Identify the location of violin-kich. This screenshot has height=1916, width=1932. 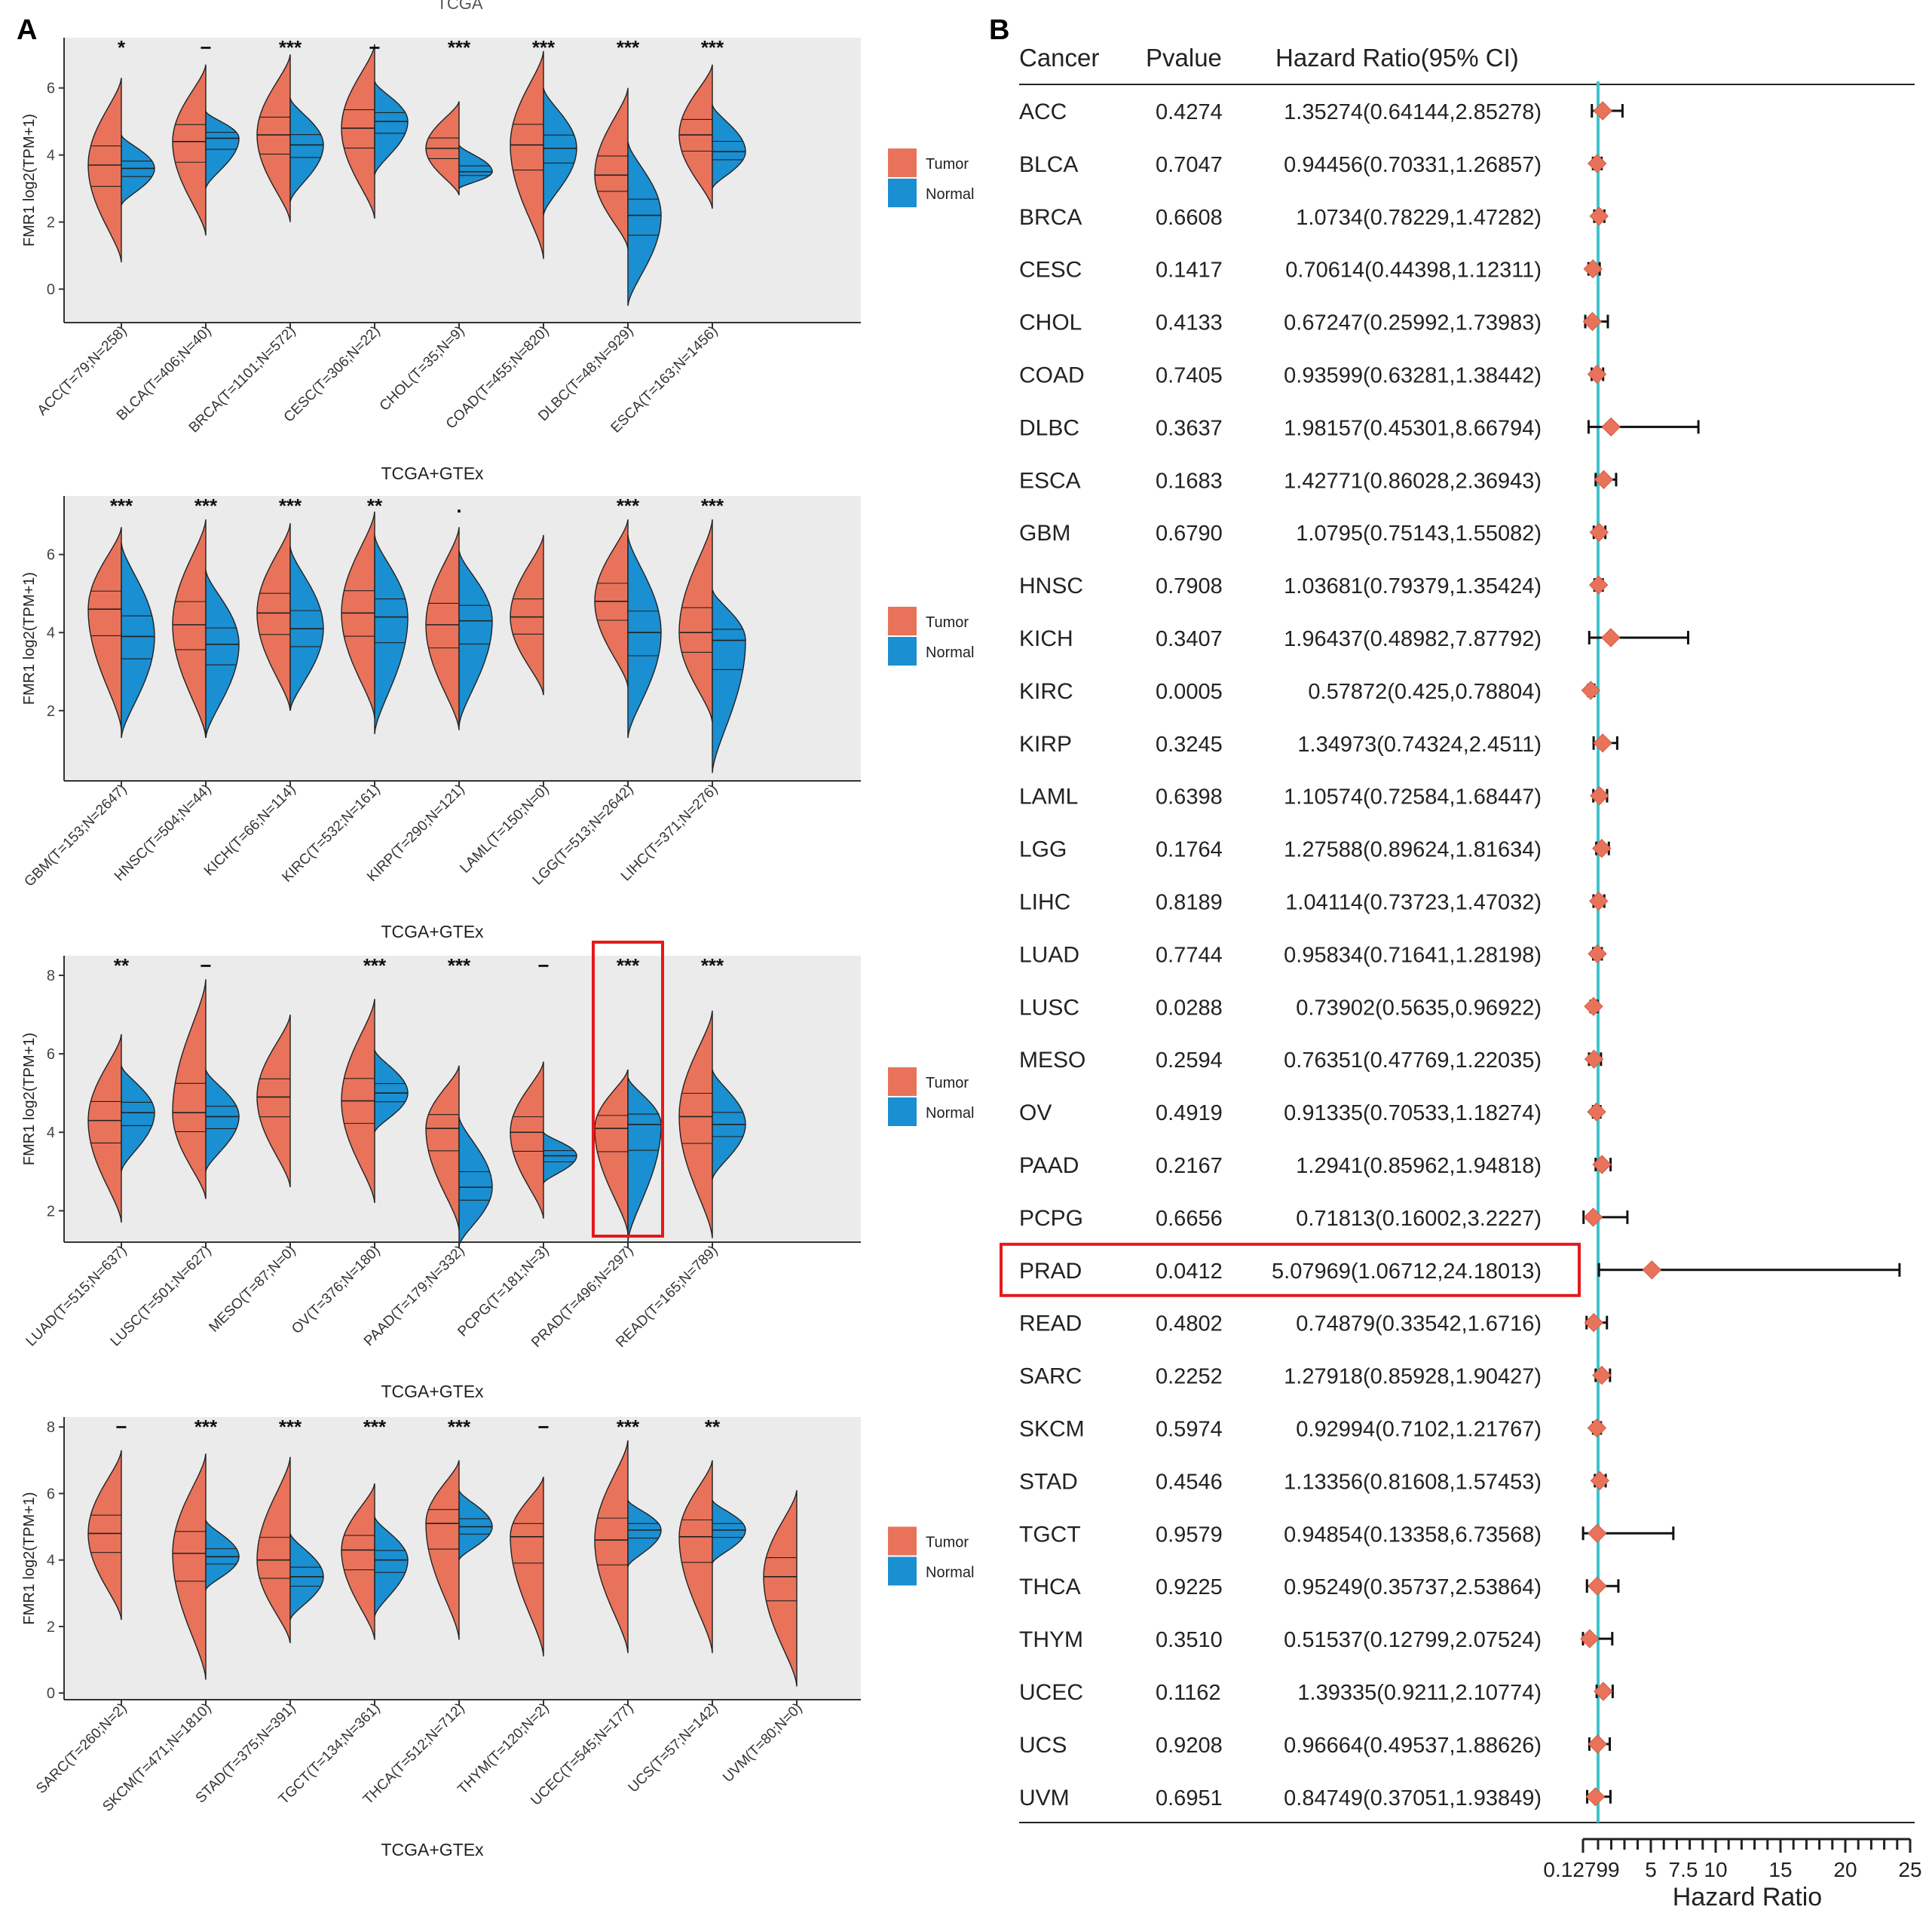
(290, 617).